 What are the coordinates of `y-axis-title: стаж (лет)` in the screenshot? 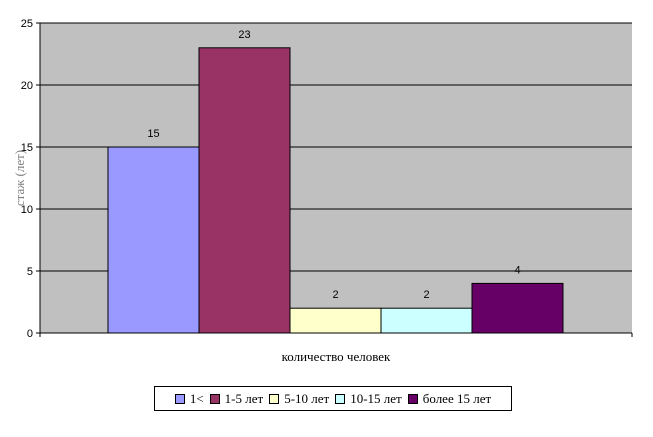 It's located at (19, 178).